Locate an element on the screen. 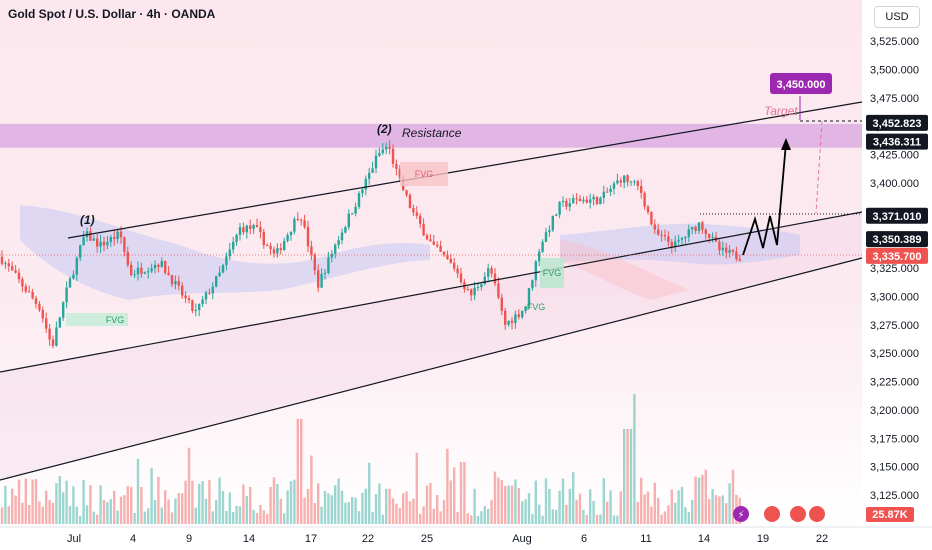  fvg-label-4: FVG is located at coordinates (536, 307).